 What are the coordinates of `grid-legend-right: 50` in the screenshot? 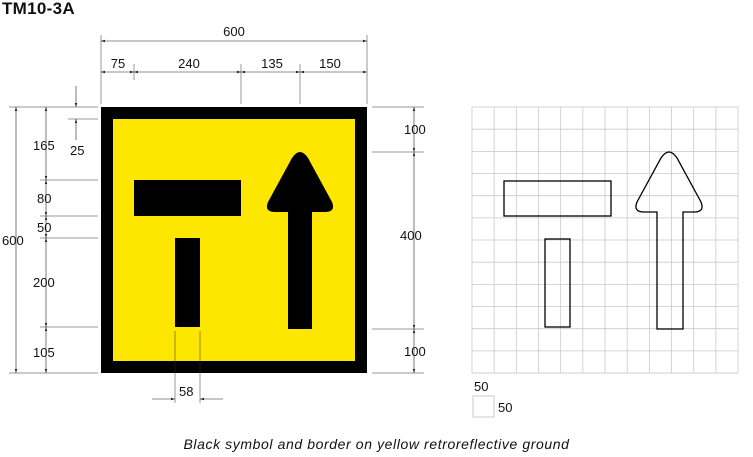 It's located at (505, 407).